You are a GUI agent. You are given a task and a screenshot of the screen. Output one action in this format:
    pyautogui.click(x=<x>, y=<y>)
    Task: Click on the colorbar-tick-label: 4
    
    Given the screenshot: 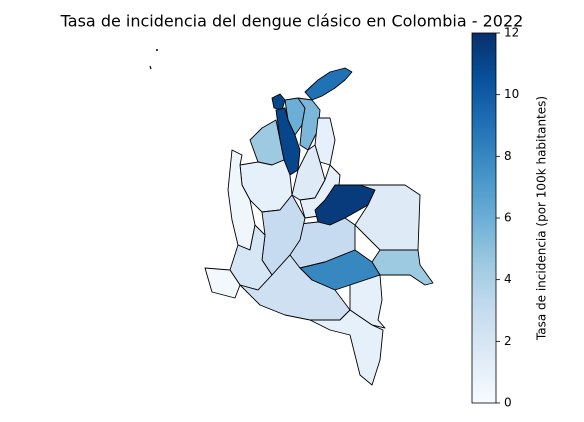 What is the action you would take?
    pyautogui.click(x=508, y=279)
    